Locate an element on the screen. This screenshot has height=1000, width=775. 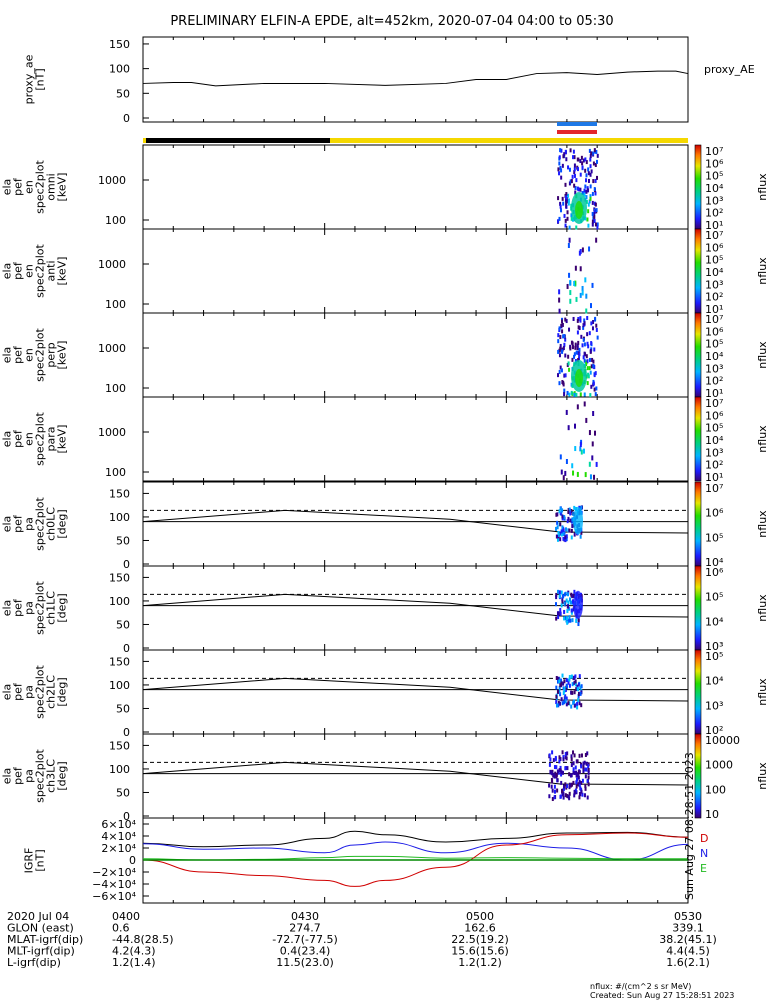
colorbar-tick-label: 10⁶ is located at coordinates (714, 415).